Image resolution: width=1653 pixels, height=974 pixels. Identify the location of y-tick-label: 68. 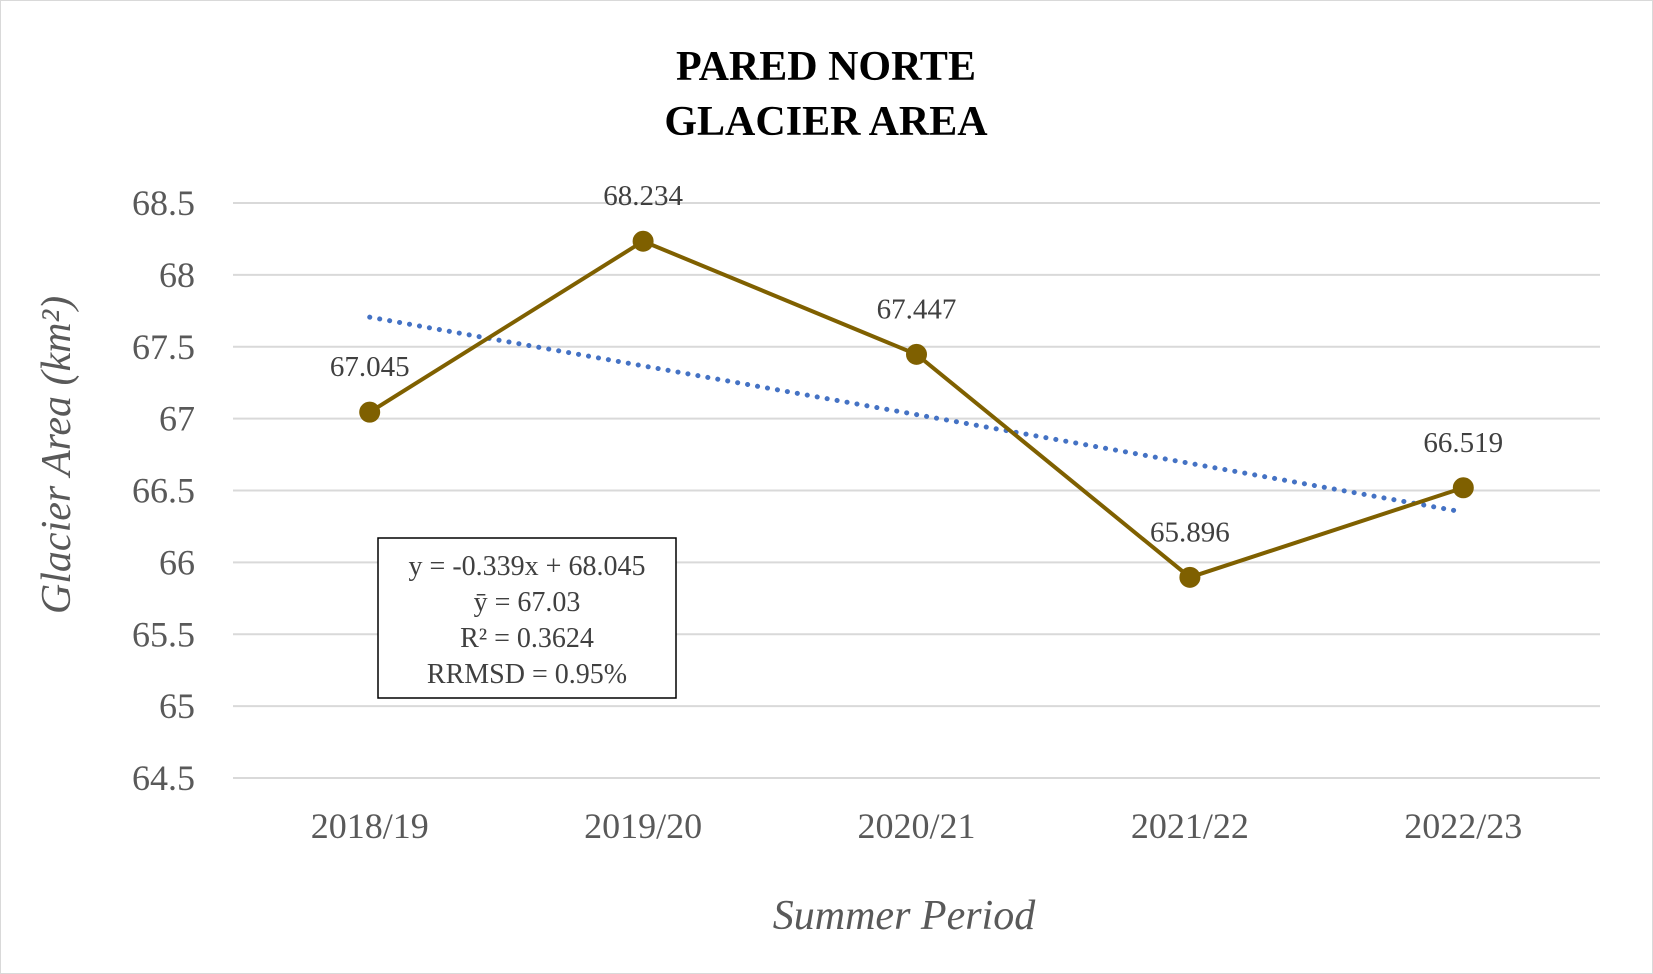
(177, 275).